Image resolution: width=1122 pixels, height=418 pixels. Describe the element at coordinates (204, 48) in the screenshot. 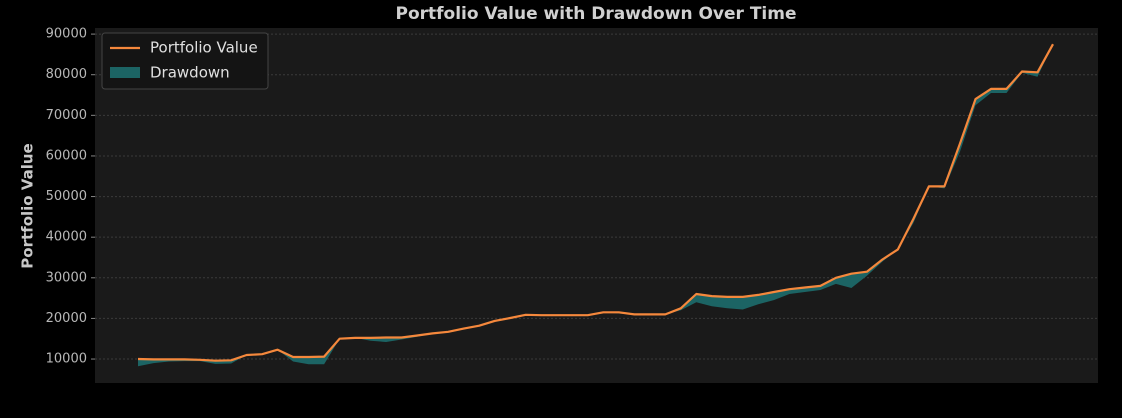

I see `legend-label: Portfolio Value` at that location.